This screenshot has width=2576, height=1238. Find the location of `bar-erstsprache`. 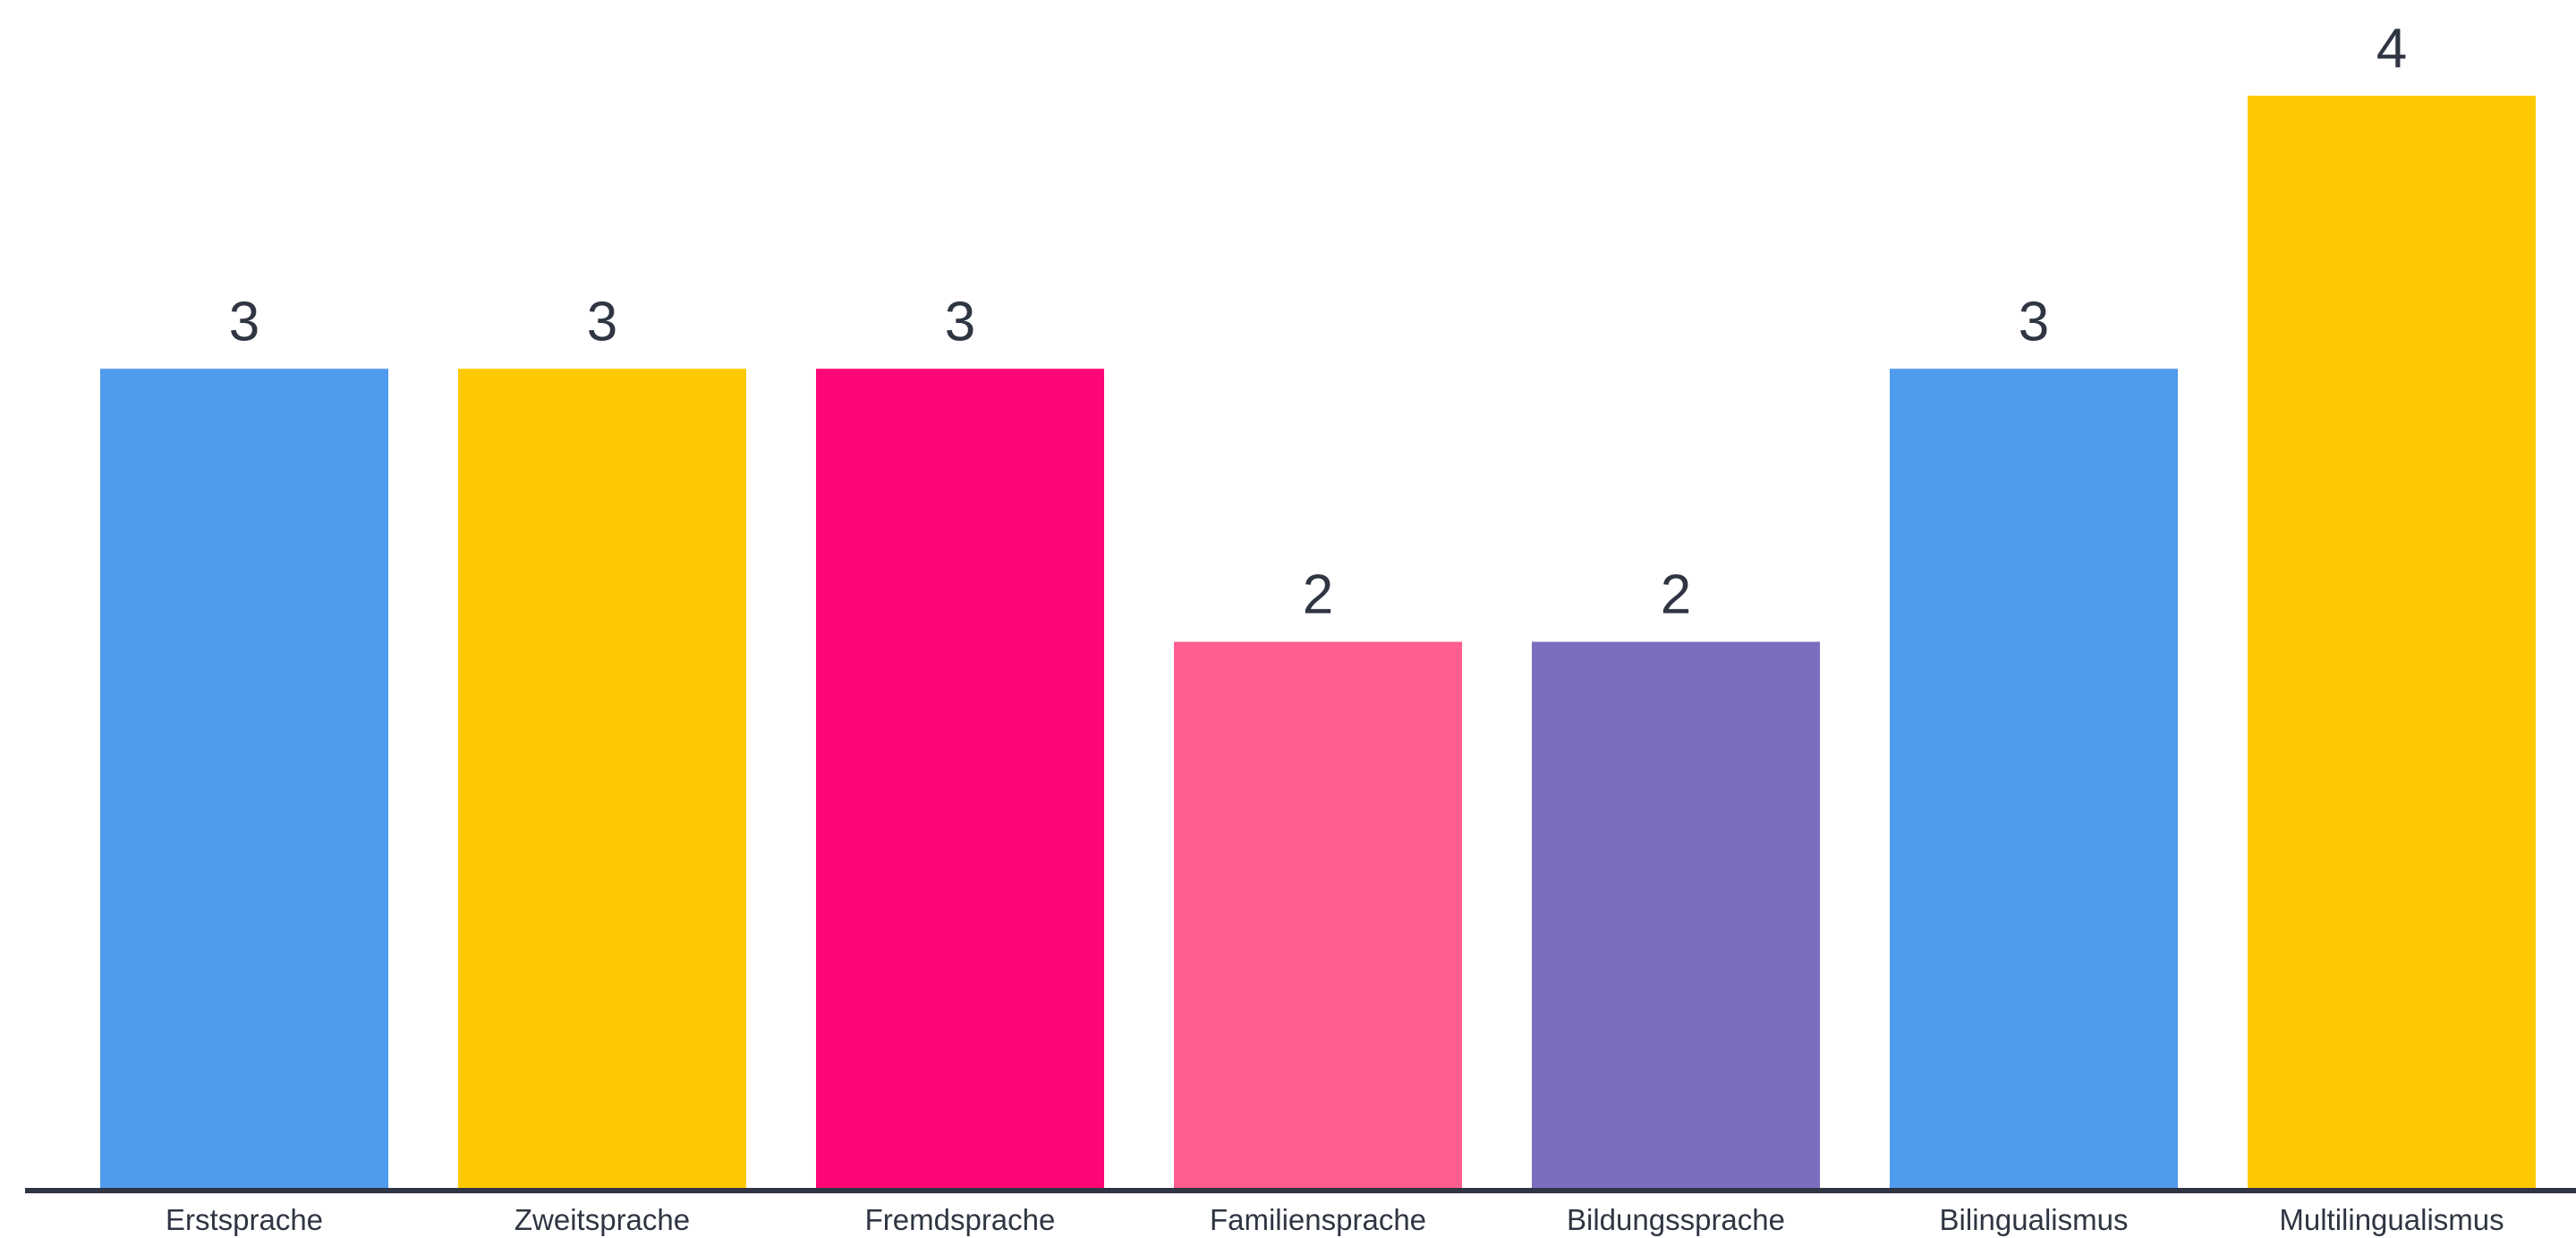

bar-erstsprache is located at coordinates (244, 778).